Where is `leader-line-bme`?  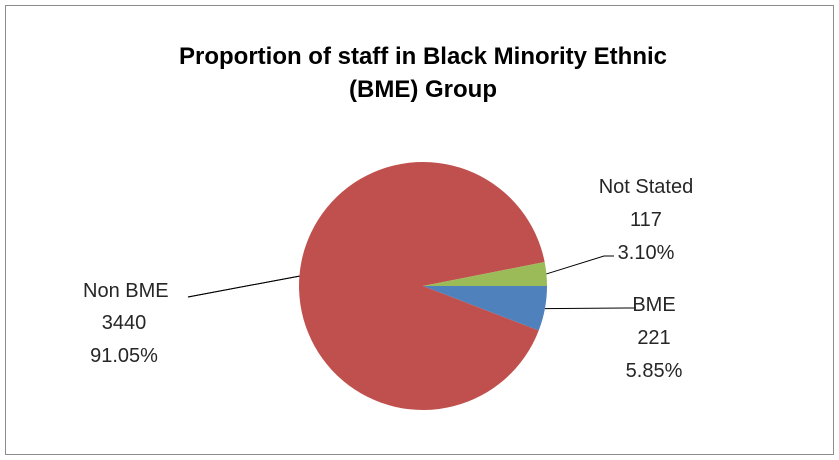
leader-line-bme is located at coordinates (590, 308).